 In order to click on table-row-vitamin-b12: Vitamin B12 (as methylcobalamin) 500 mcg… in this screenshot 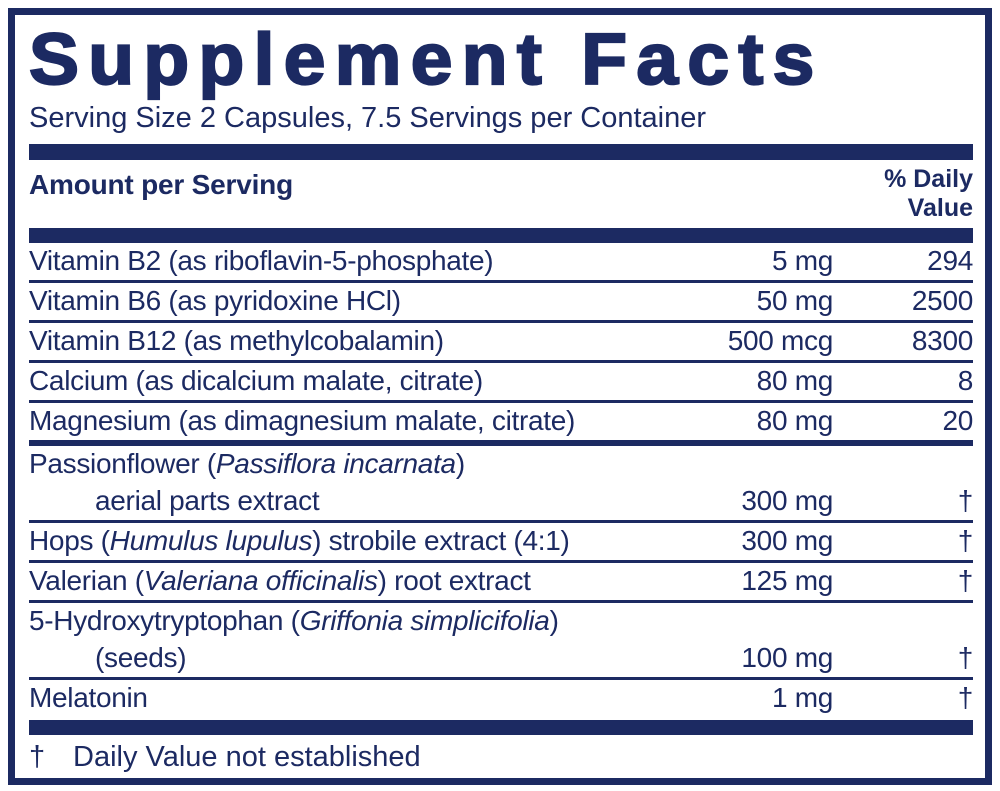, I will do `click(501, 343)`.